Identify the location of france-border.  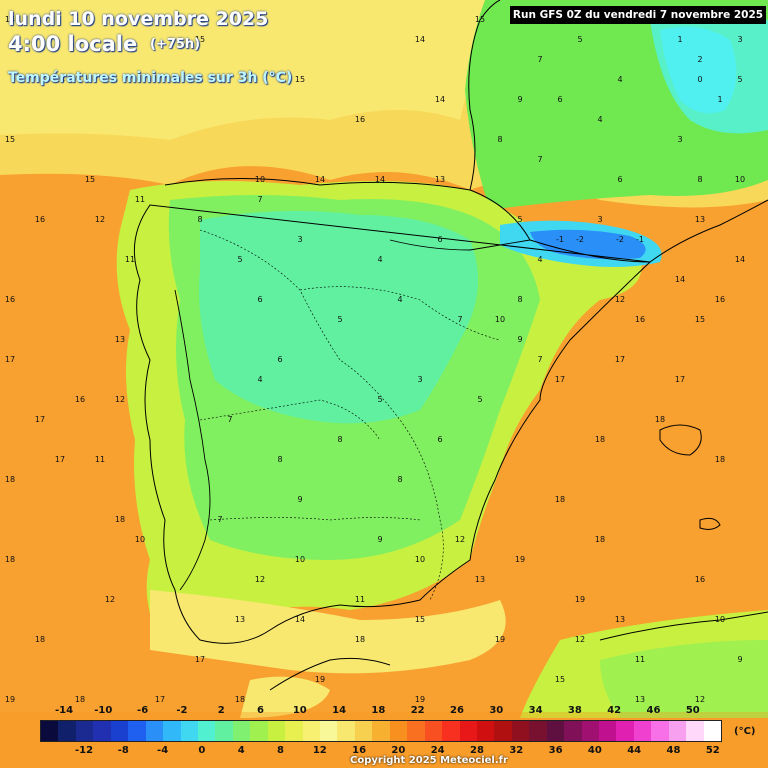
(460, 245).